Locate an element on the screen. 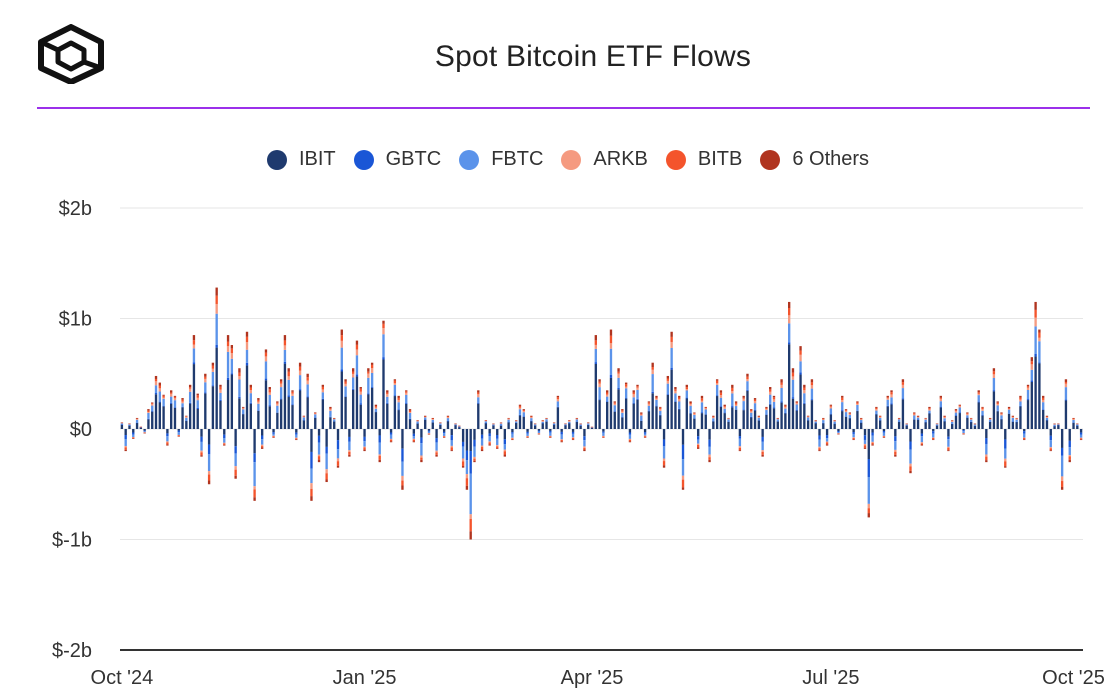 The height and width of the screenshot is (697, 1114). legend-item-gbtc: GBTC is located at coordinates (397, 159).